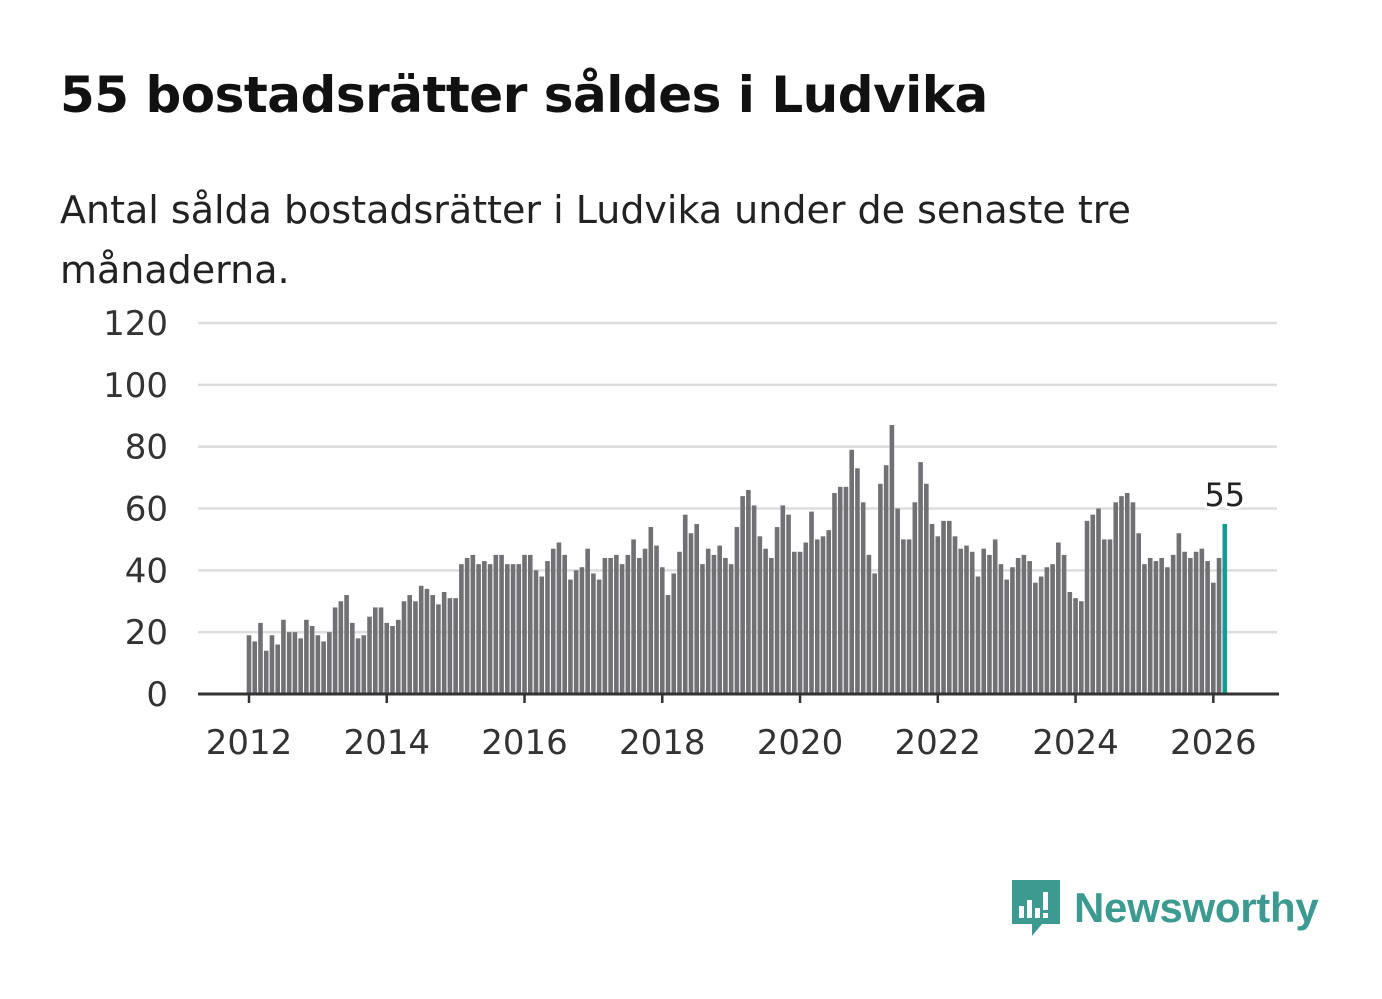 This screenshot has width=1382, height=999. What do you see at coordinates (1075, 743) in the screenshot?
I see `x-tick-label: 2024` at bounding box center [1075, 743].